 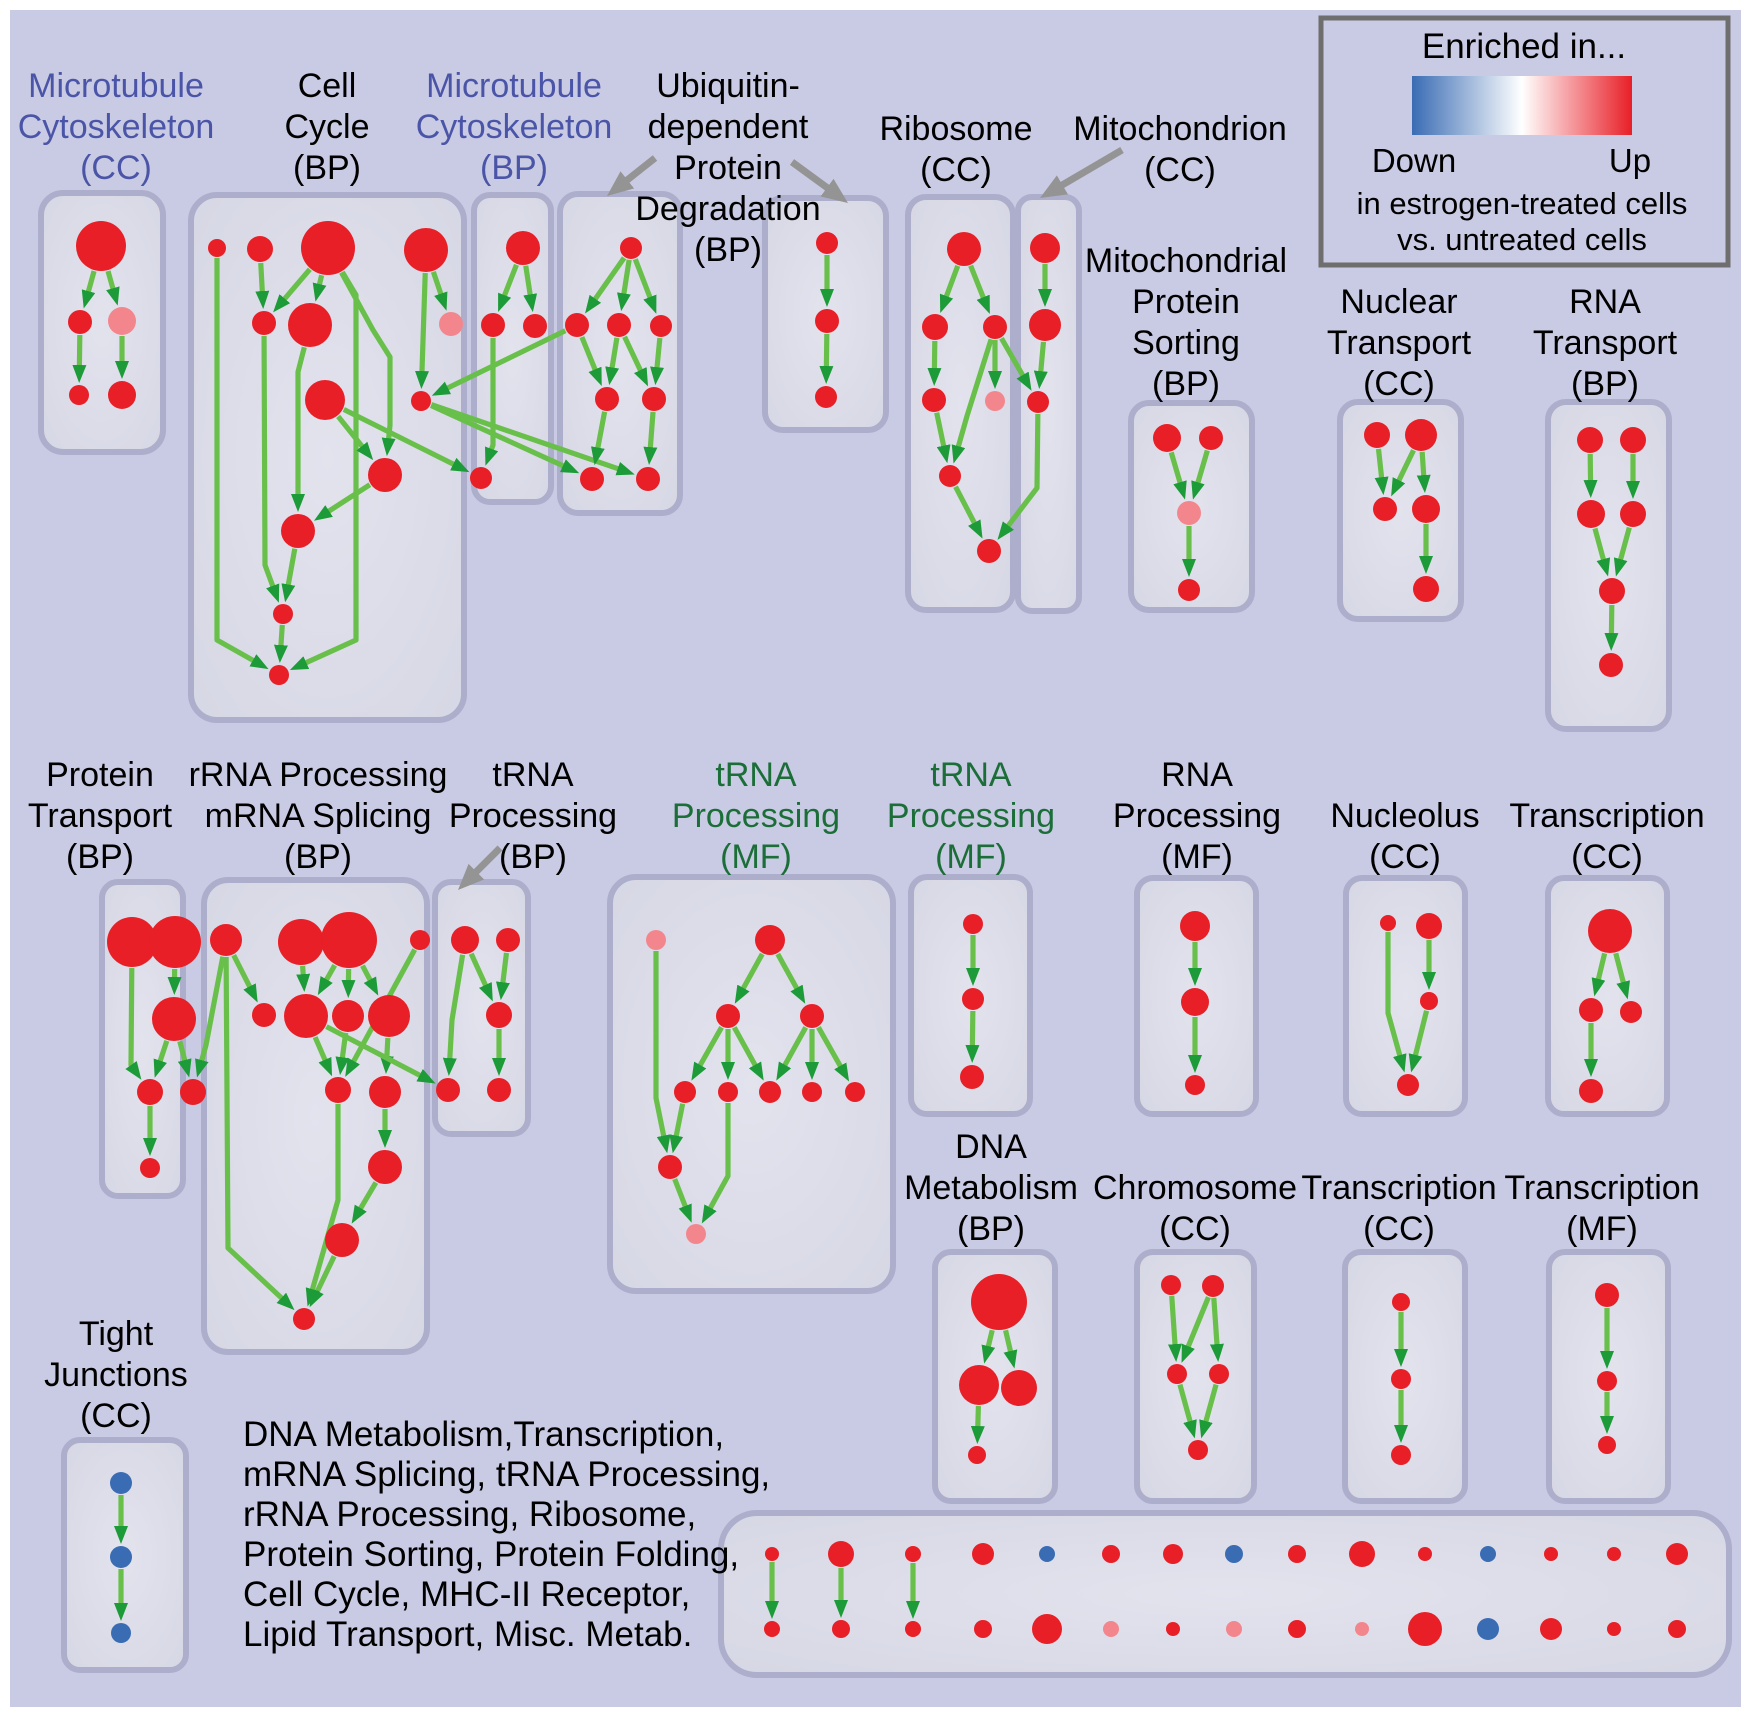 I want to click on svg-text:Transcription(MF): Transcription (MF), so click(x=1601, y=1208).